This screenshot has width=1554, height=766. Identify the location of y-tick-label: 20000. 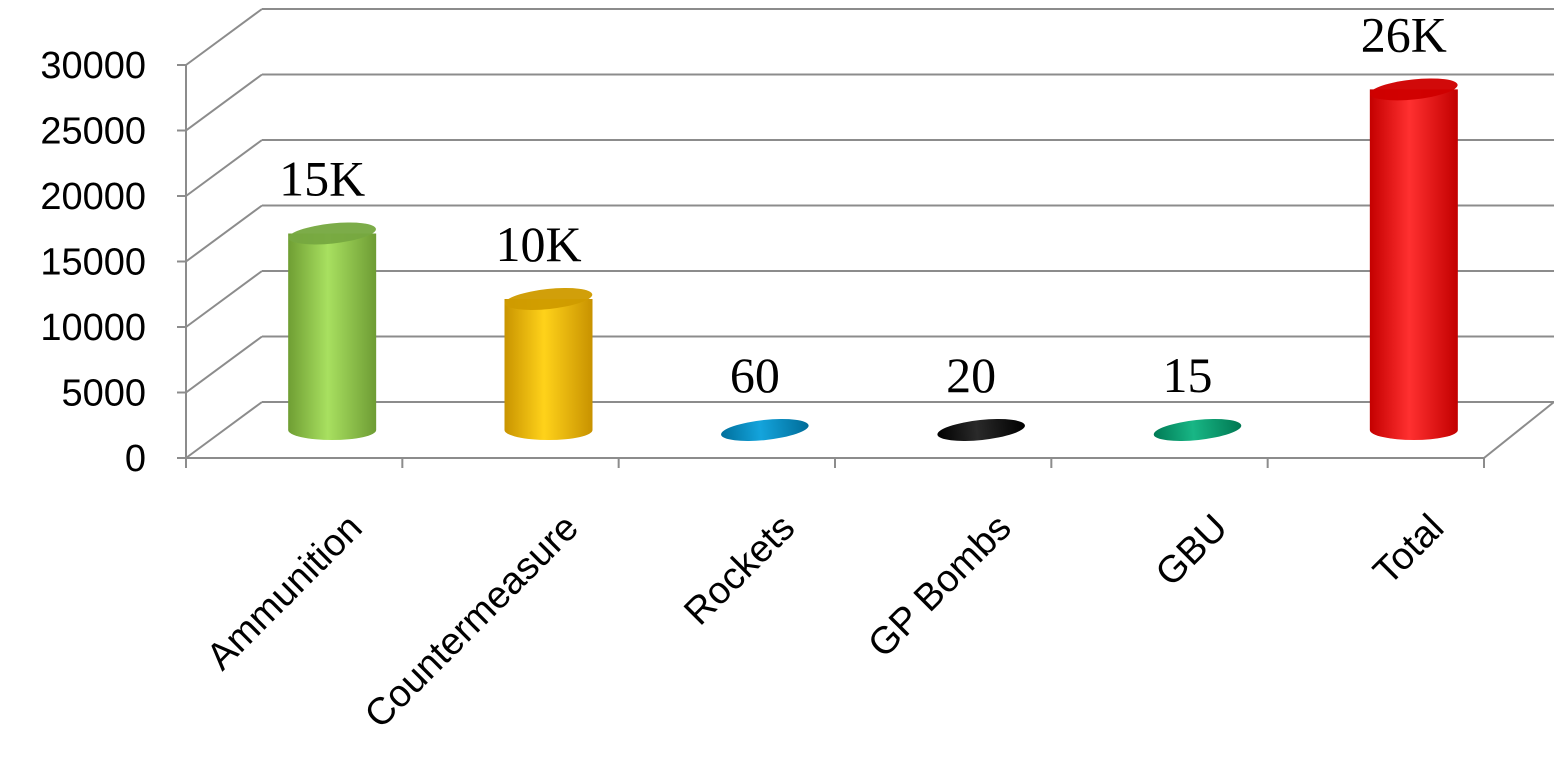
(93, 197).